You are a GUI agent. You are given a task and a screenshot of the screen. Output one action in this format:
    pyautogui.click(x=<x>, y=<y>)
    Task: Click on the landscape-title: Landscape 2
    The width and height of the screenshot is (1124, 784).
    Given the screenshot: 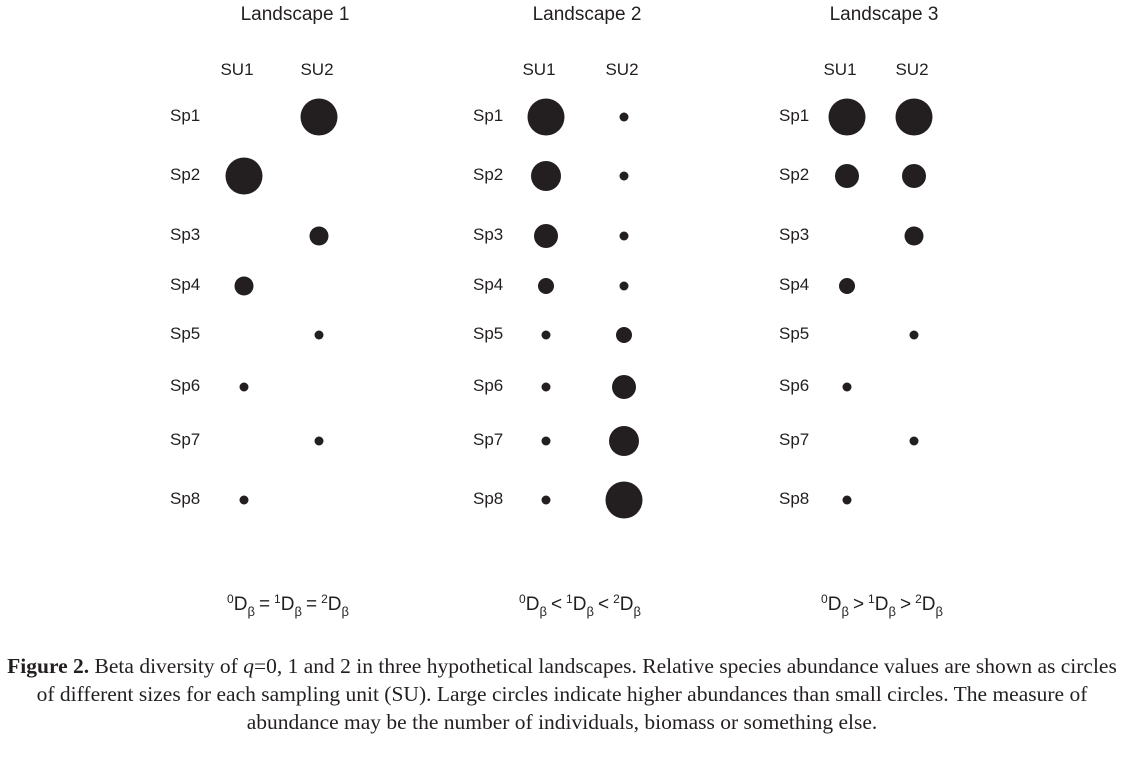 What is the action you would take?
    pyautogui.click(x=587, y=14)
    